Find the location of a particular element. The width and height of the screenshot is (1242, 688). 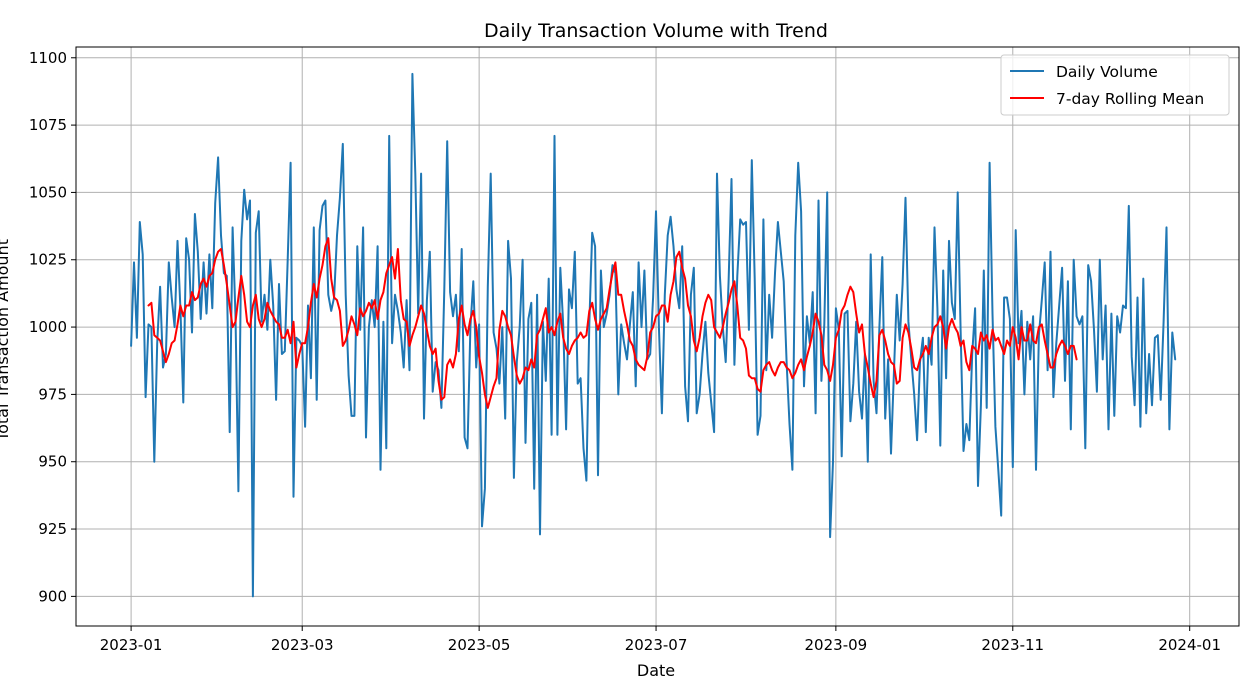

x-tick-label: 2023-05 is located at coordinates (479, 645).